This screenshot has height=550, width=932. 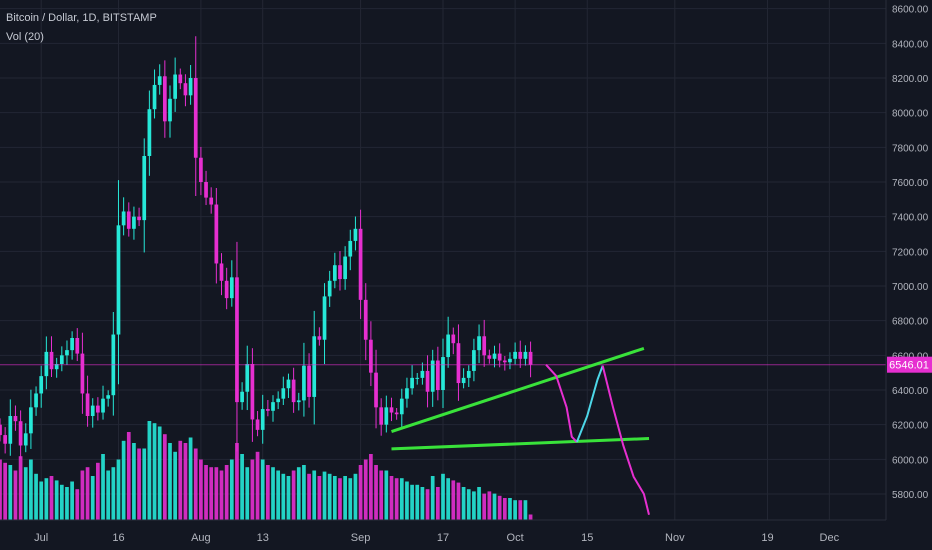 What do you see at coordinates (361, 538) in the screenshot?
I see `time-tick-label: Sep` at bounding box center [361, 538].